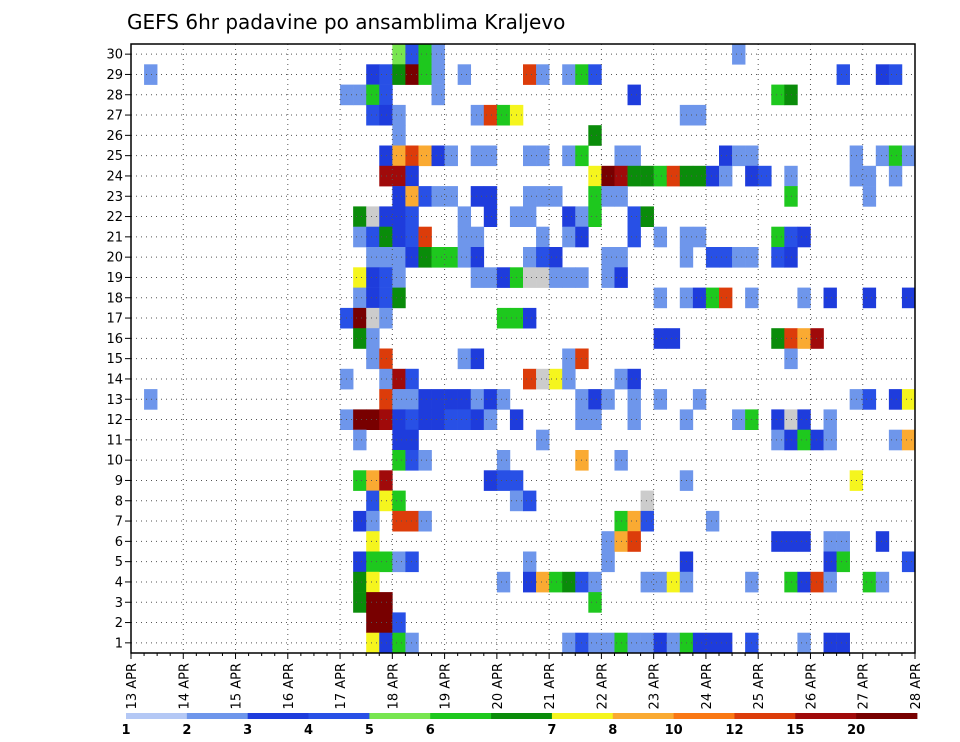 This screenshot has height=742, width=960. I want to click on colorbar-label: 7, so click(551, 730).